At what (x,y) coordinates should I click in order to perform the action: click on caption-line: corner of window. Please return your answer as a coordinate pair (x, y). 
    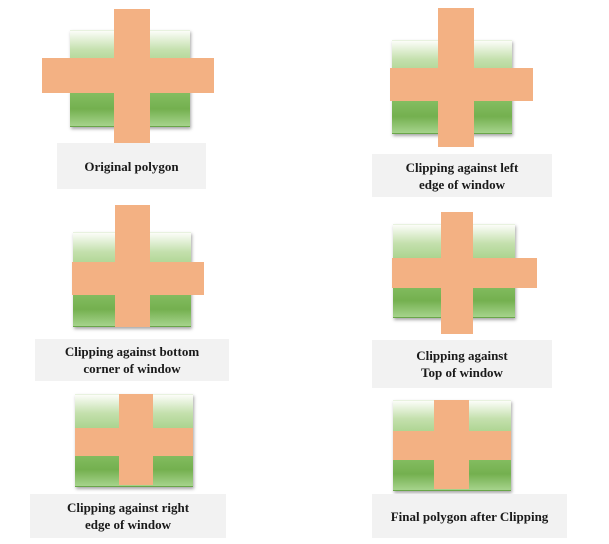
    Looking at the image, I should click on (132, 368).